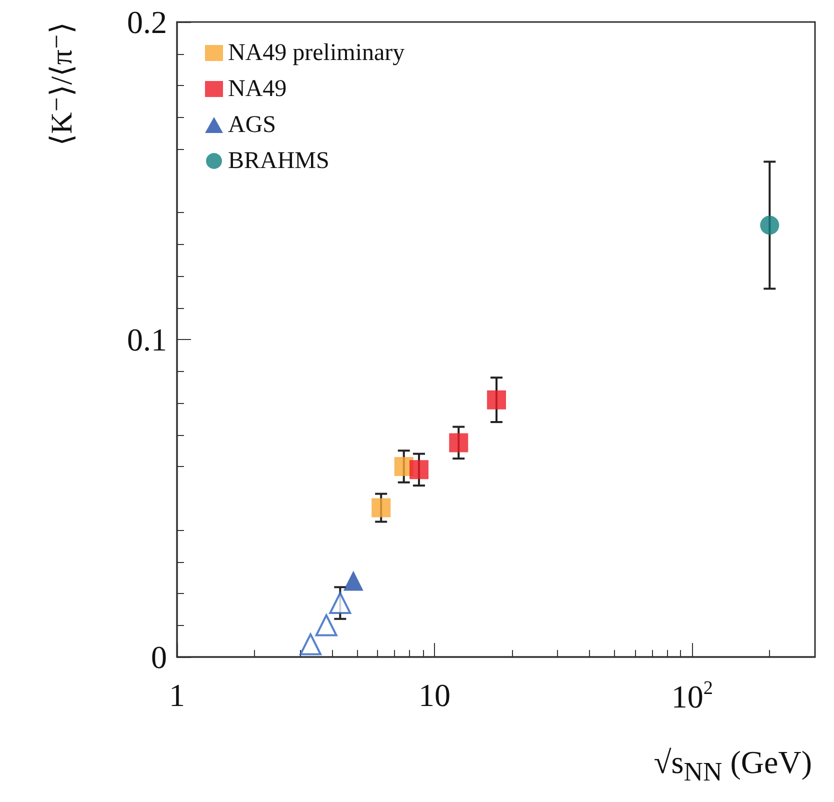  What do you see at coordinates (62, 84) in the screenshot?
I see `y-axis-title: ⟨K⁻⟩/⟨π⁻⟩` at bounding box center [62, 84].